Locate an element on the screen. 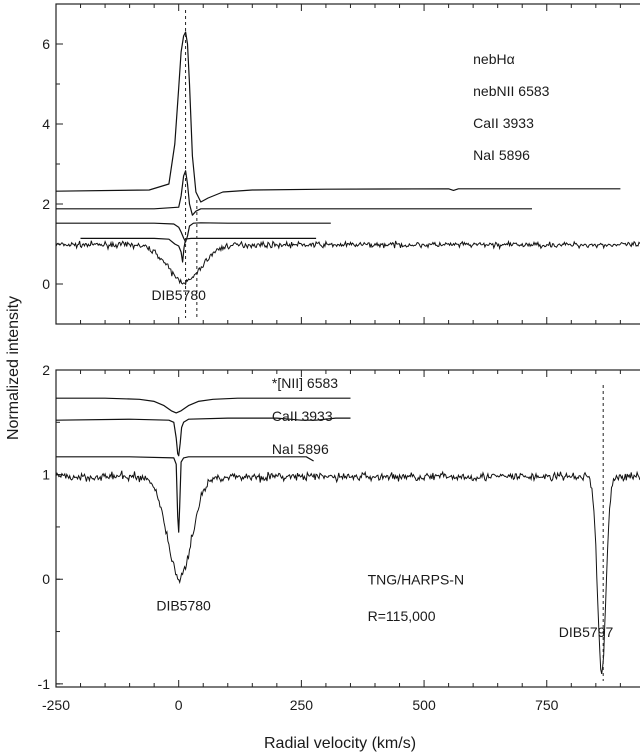 The image size is (640, 756). bottom-ytick-label: 1 is located at coordinates (46, 475).